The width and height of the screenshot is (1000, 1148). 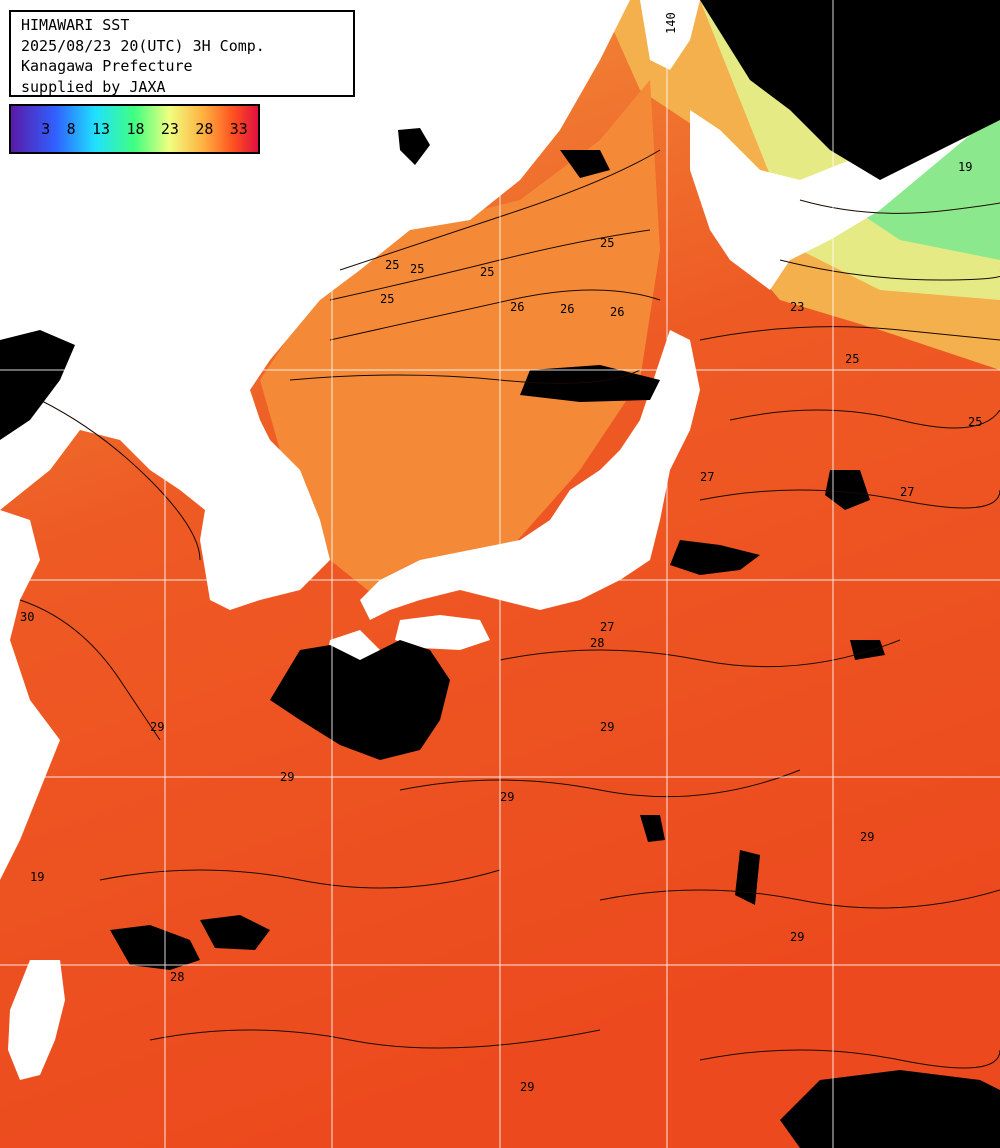 I want to click on contour-value-label: 30, so click(x=27, y=617).